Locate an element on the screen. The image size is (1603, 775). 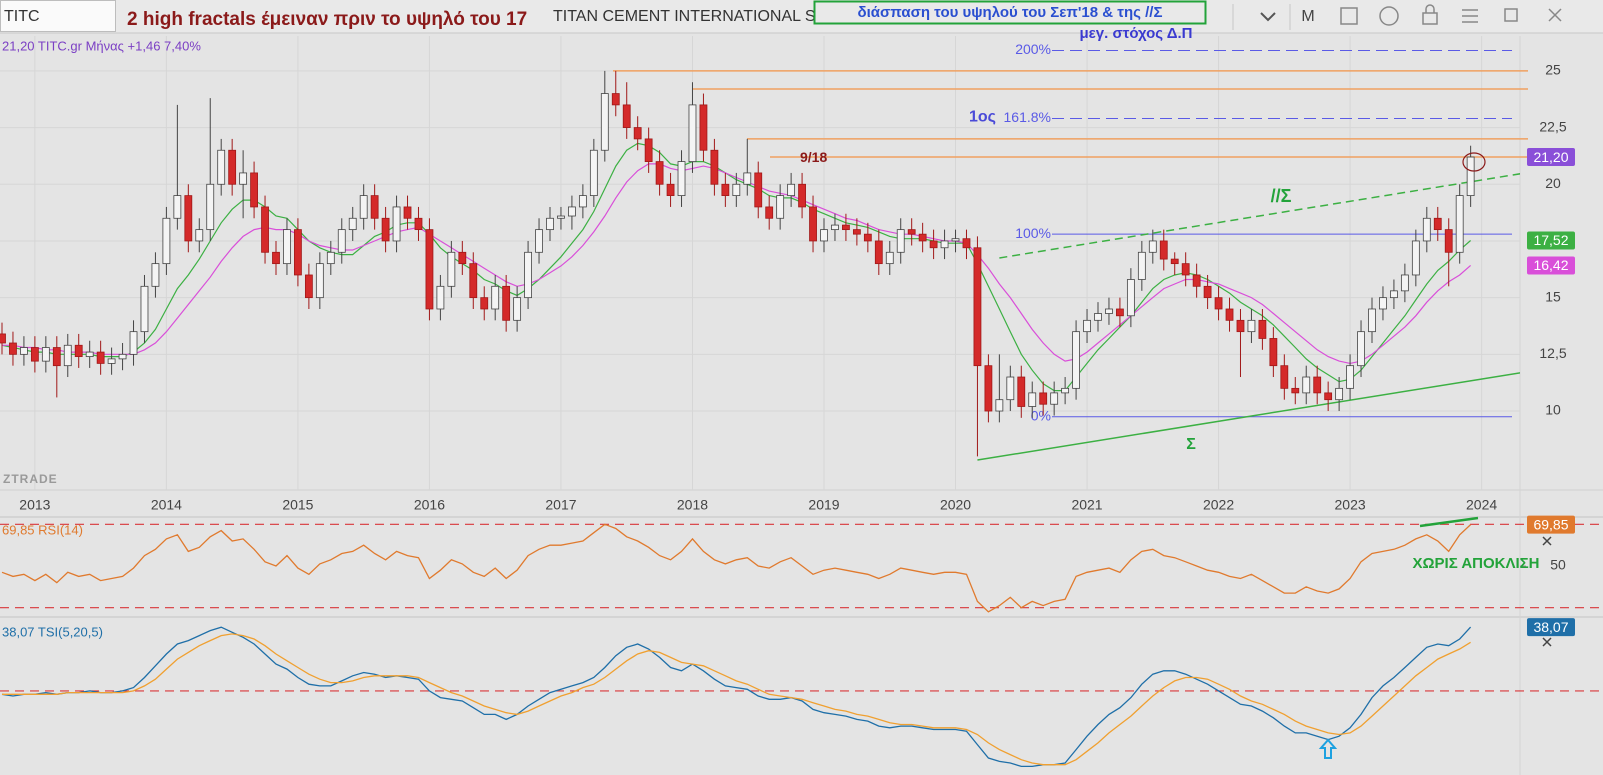
value-badge-label: 38,07 is located at coordinates (1550, 627).